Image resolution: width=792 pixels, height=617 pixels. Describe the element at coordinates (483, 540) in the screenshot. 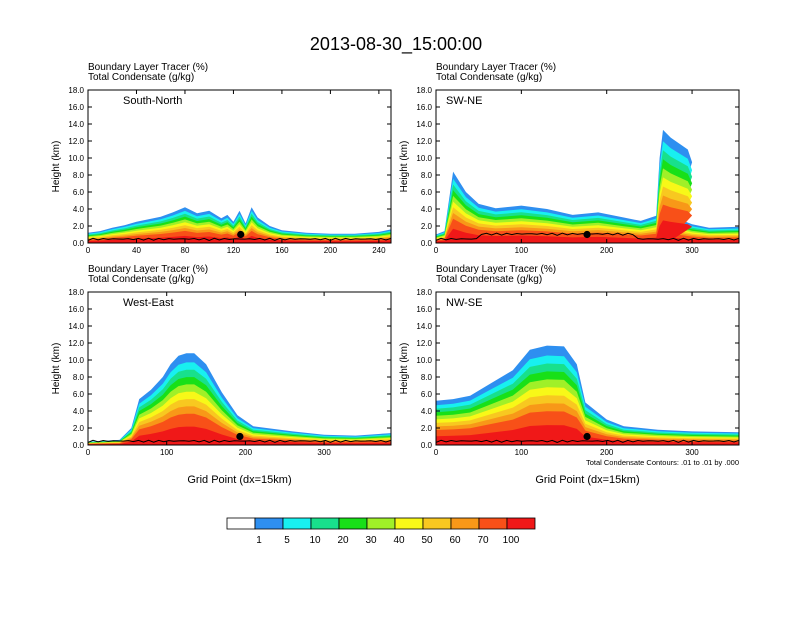

I see `colorbar-label: 70` at that location.